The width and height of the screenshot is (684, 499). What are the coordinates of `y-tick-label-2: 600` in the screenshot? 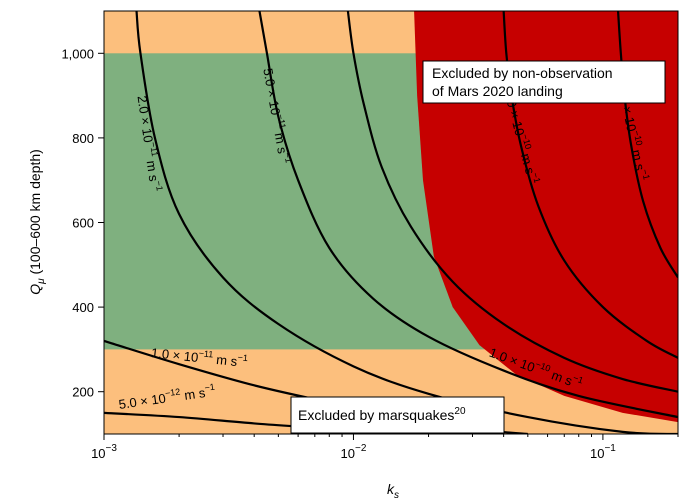 It's located at (83, 223).